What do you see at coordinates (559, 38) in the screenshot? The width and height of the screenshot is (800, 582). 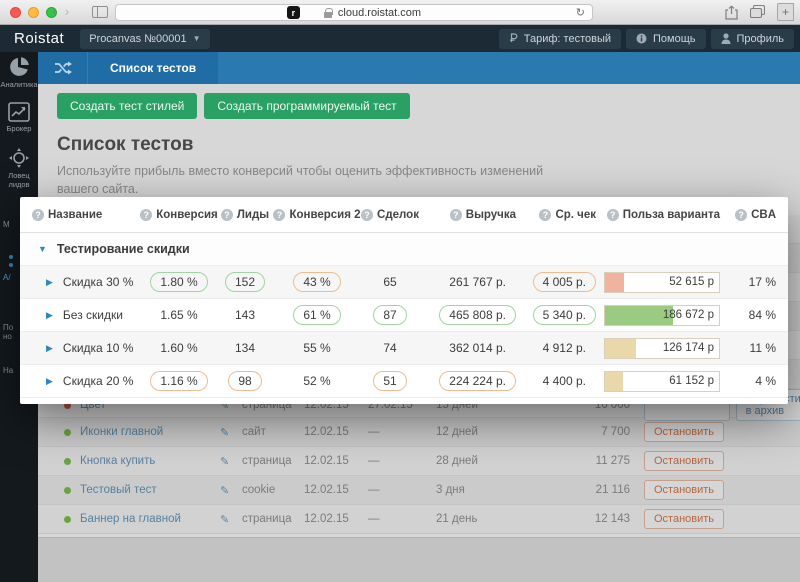 I see `tariff-button: Тариф: тестовый` at bounding box center [559, 38].